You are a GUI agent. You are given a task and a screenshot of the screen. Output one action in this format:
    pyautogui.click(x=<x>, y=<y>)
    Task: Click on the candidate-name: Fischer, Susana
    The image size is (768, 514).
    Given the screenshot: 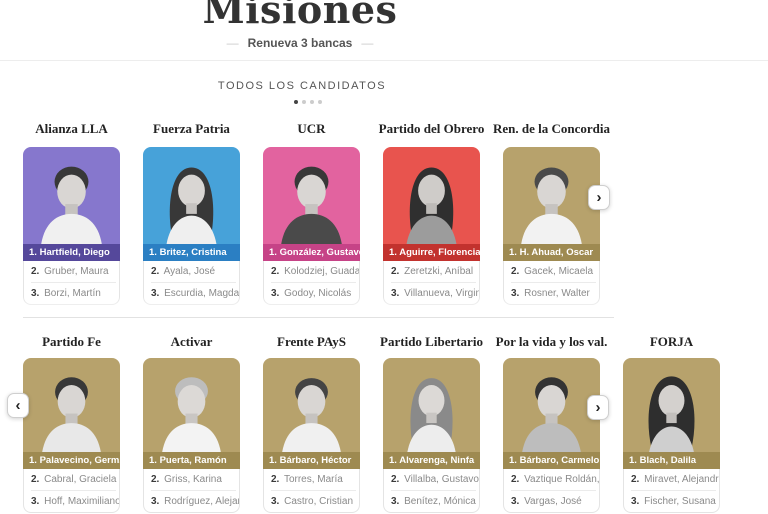 What is the action you would take?
    pyautogui.click(x=680, y=501)
    